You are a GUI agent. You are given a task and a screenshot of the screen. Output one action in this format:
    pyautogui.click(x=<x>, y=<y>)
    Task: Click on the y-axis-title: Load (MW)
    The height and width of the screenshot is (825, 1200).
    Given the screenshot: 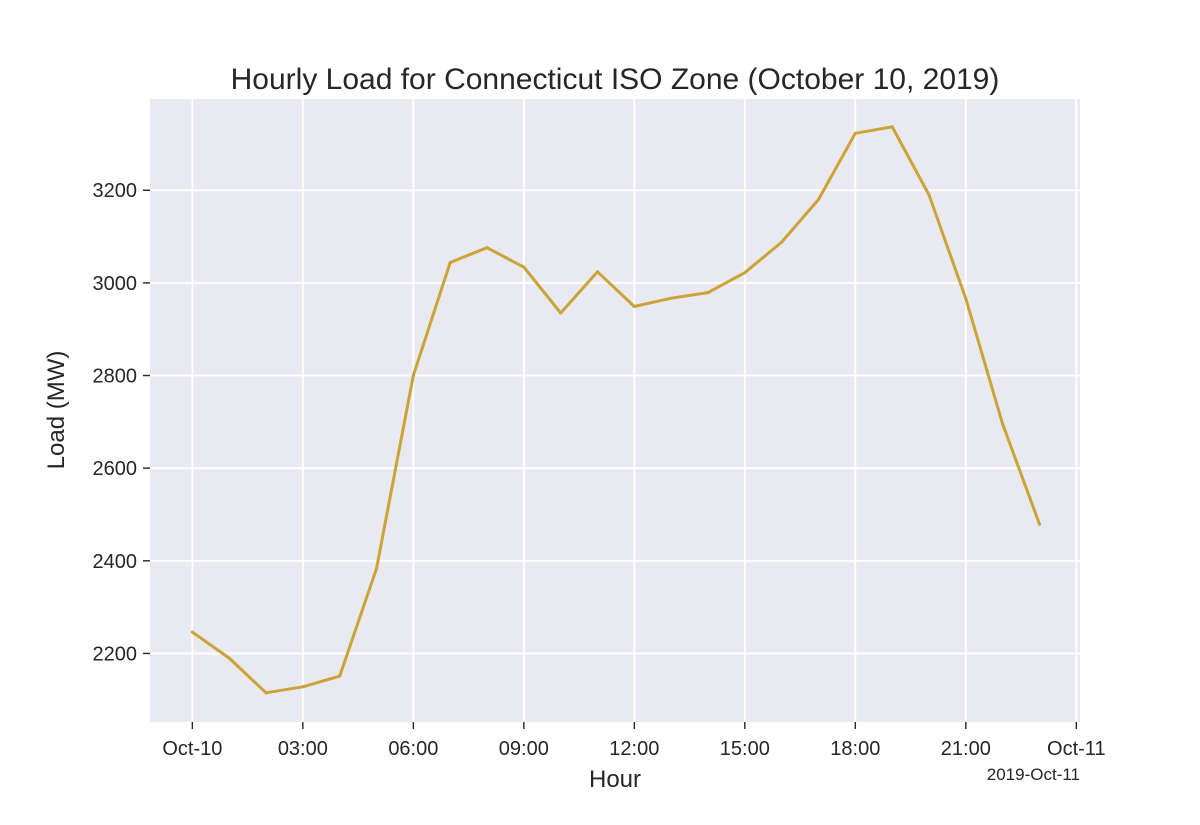 What is the action you would take?
    pyautogui.click(x=56, y=410)
    